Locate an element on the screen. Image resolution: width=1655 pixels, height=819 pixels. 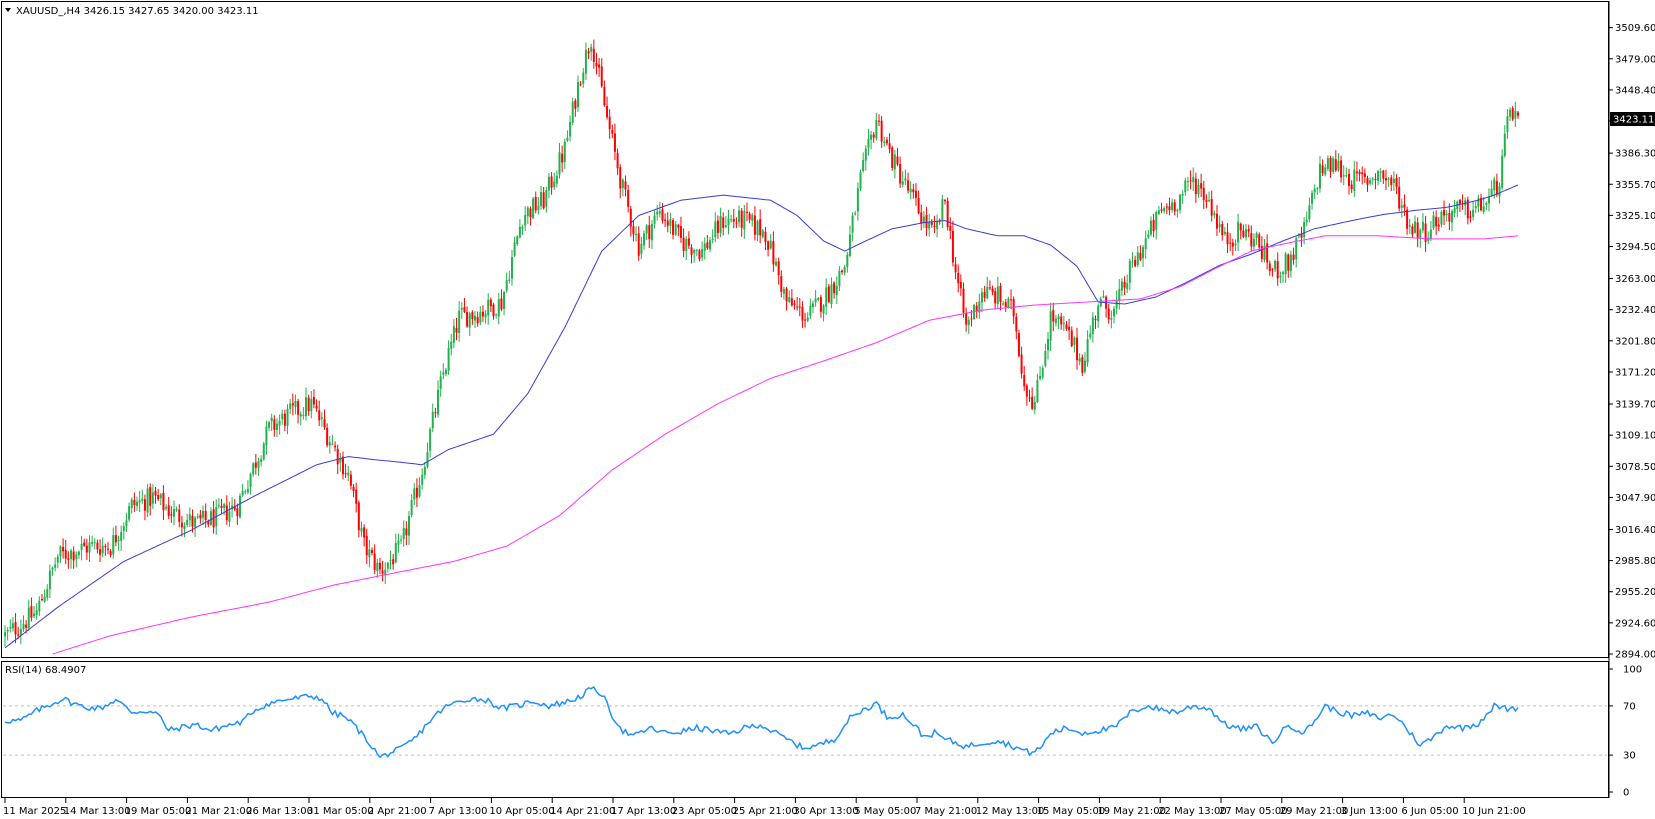
price-tick-label: 3263.00 is located at coordinates (1635, 279).